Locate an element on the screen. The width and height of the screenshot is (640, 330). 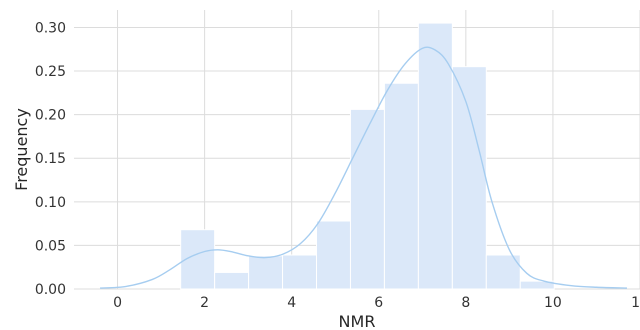
y-tick-label: 0.30 is located at coordinates (50, 28).